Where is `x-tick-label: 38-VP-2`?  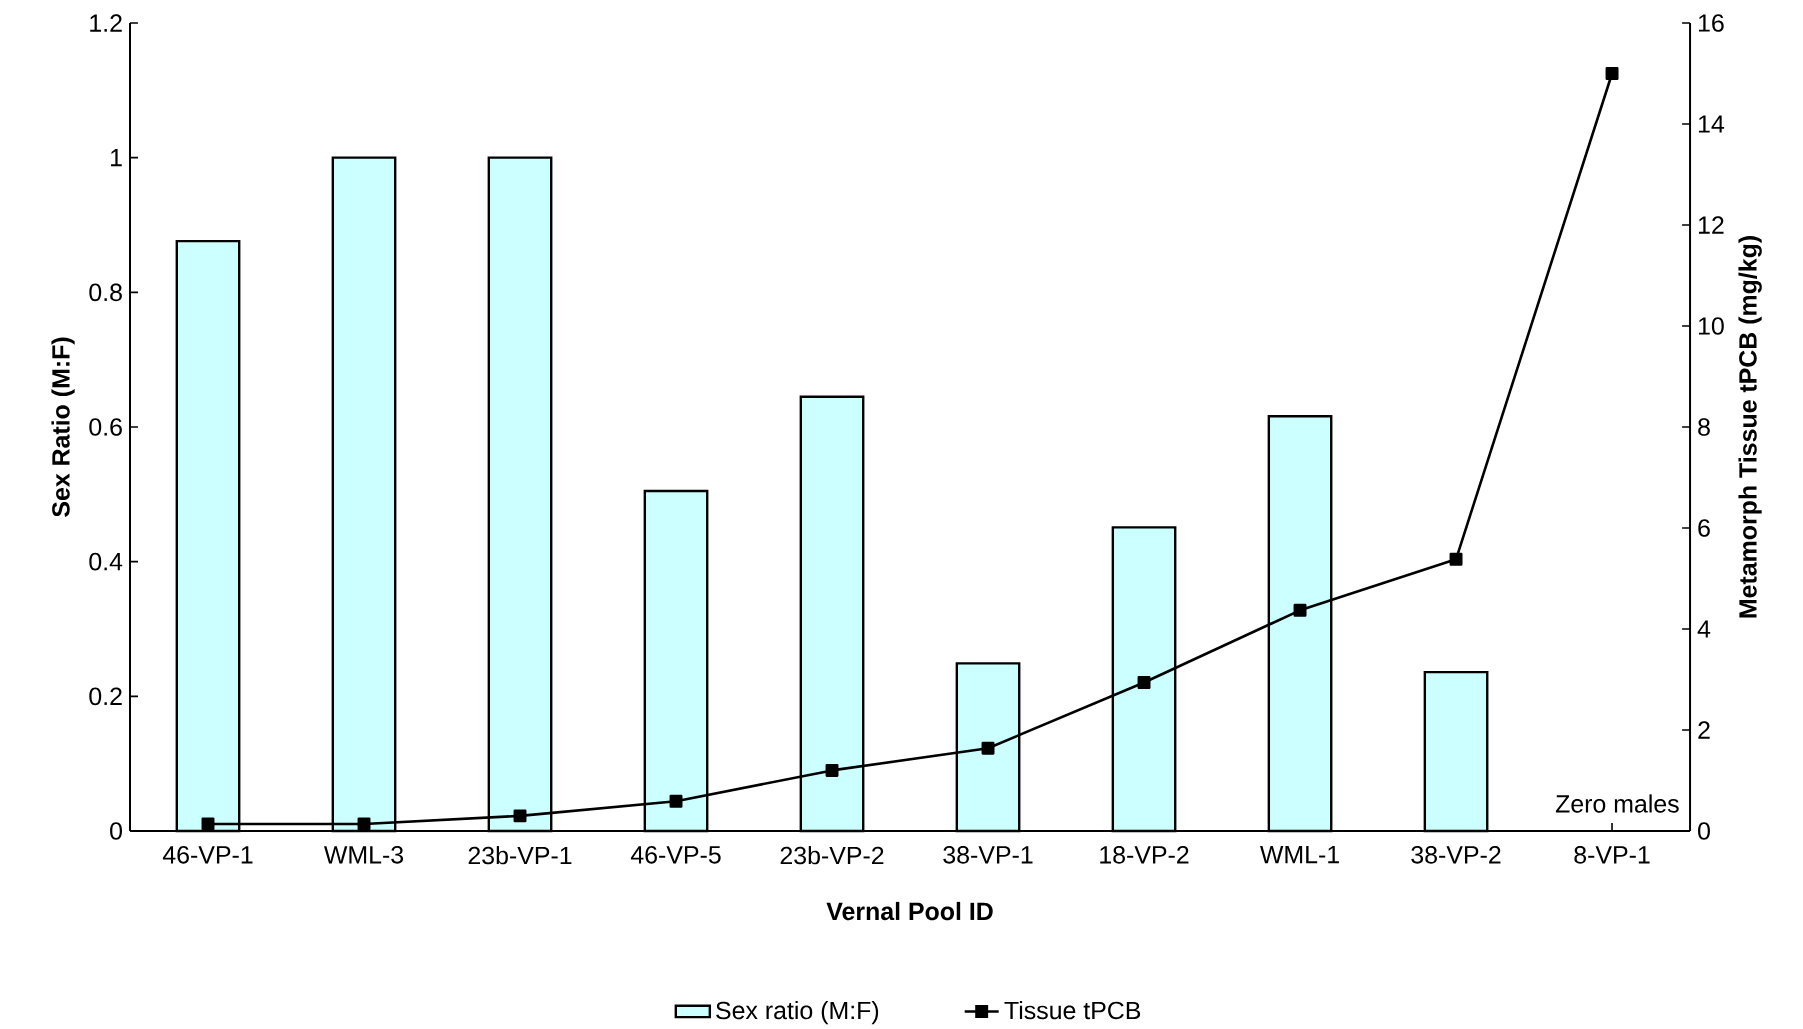
x-tick-label: 38-VP-2 is located at coordinates (1456, 855).